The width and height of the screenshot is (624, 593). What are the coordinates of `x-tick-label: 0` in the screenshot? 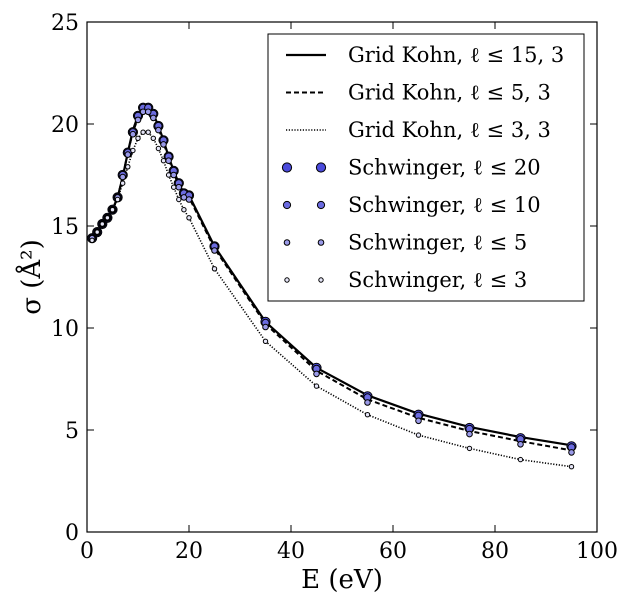 It's located at (87, 551).